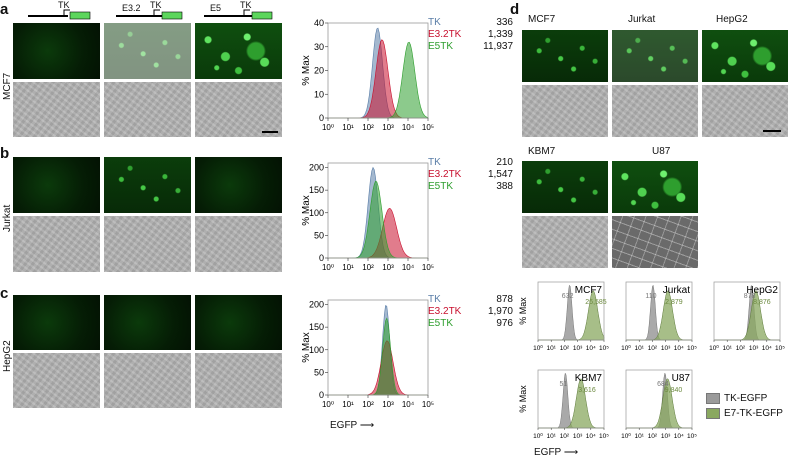  I want to click on row-label-mcf7: MCF7, so click(7, 86).